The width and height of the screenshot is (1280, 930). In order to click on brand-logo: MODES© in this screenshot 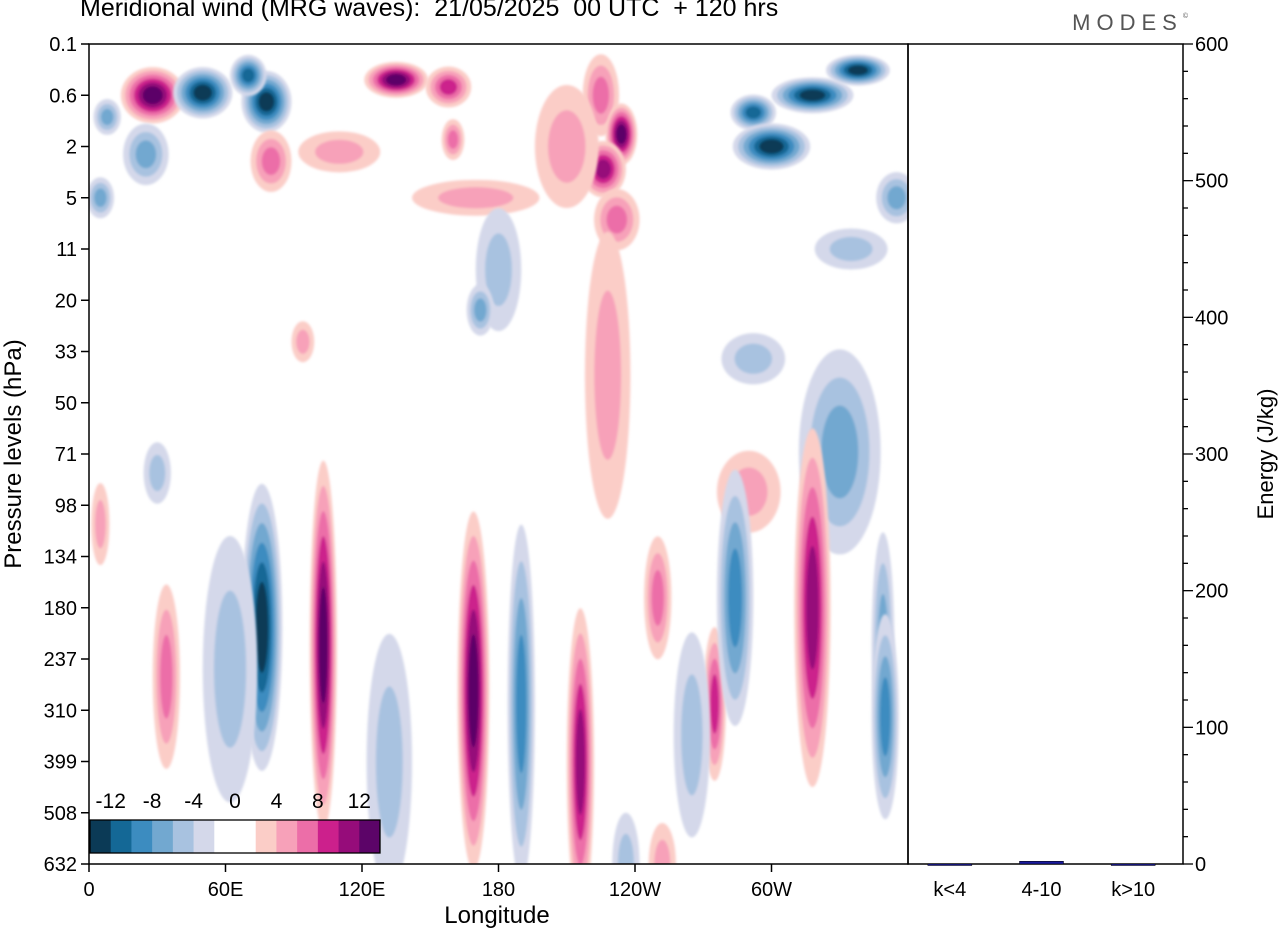, I will do `click(1130, 23)`.